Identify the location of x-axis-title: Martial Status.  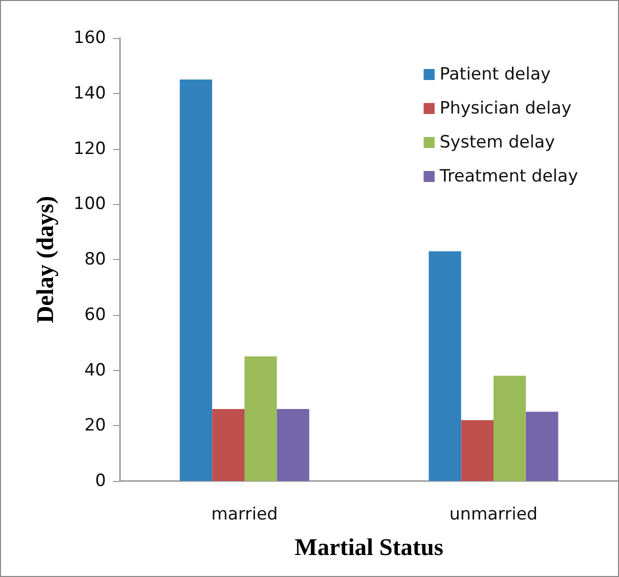
(369, 548).